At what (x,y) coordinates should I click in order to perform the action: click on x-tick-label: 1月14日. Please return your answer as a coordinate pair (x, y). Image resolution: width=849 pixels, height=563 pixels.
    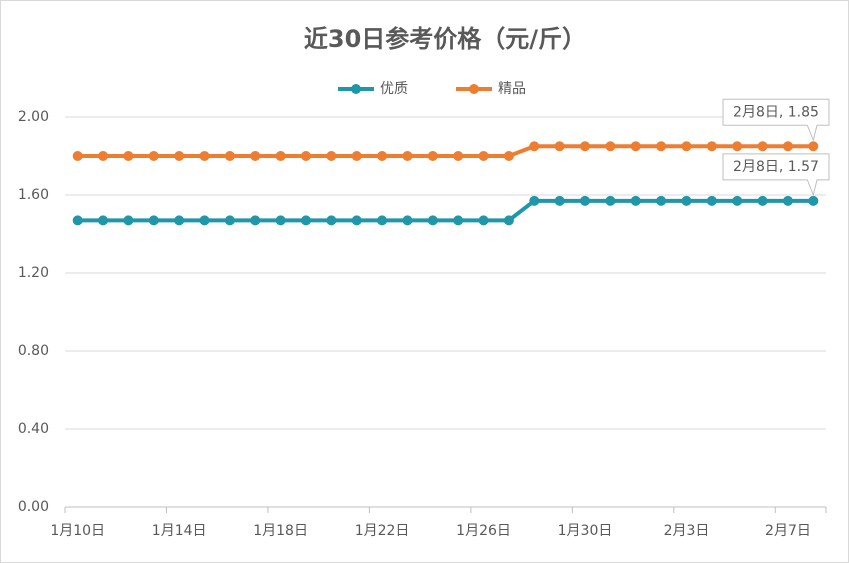
    Looking at the image, I should click on (179, 531).